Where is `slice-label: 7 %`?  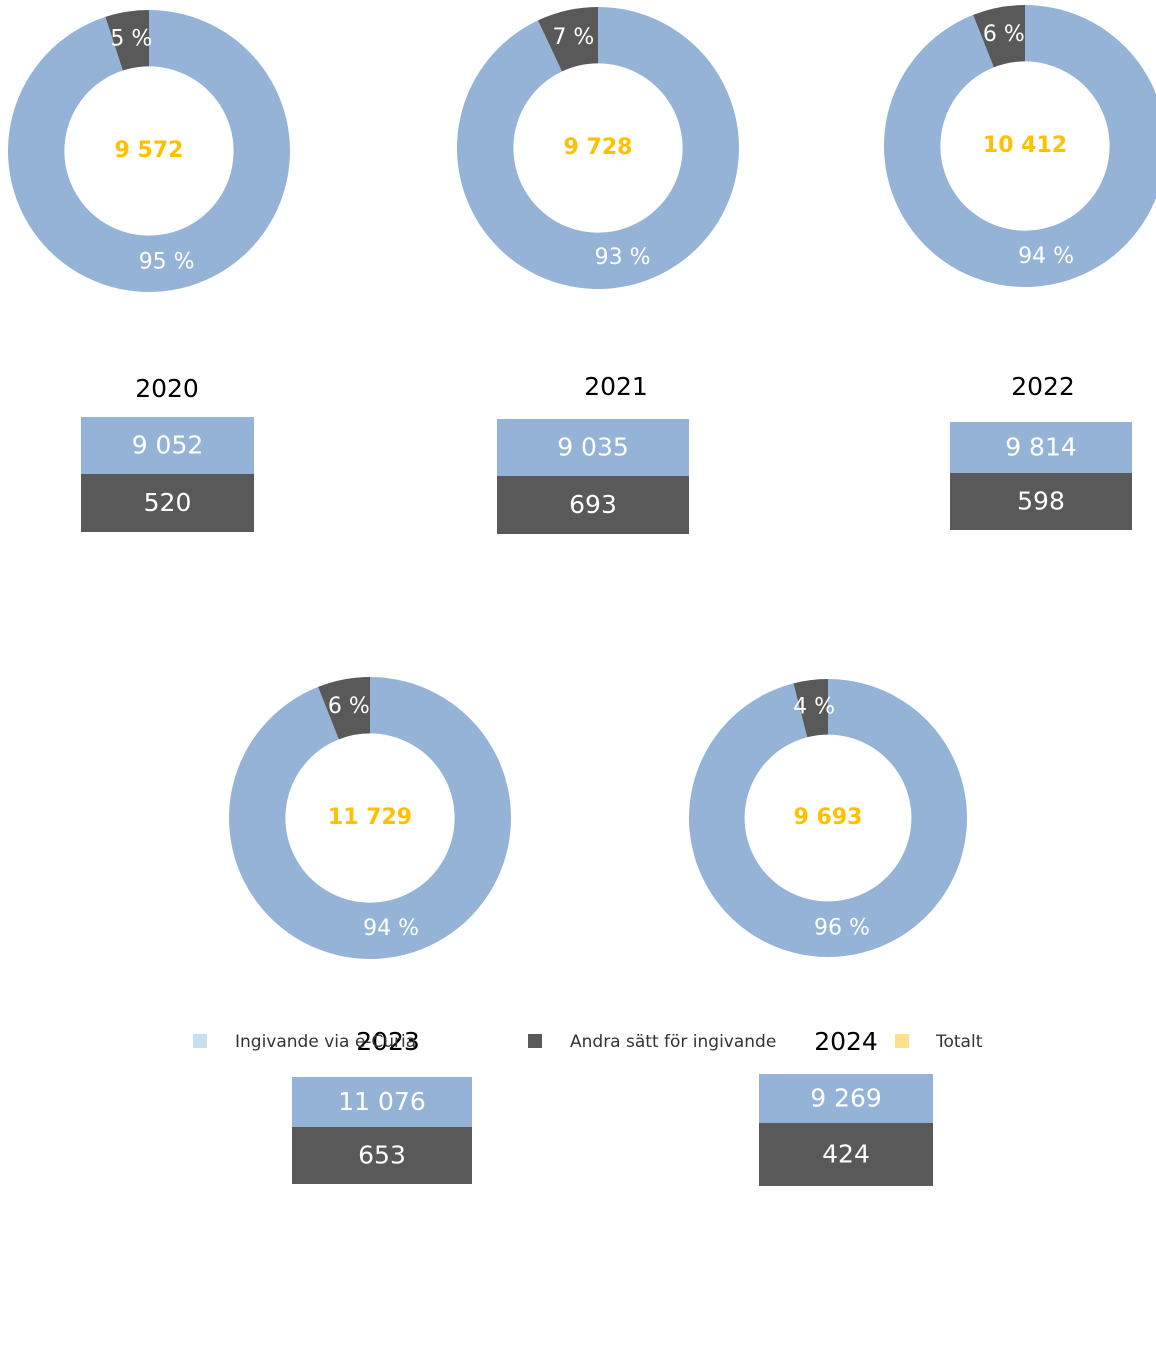 slice-label: 7 % is located at coordinates (573, 37).